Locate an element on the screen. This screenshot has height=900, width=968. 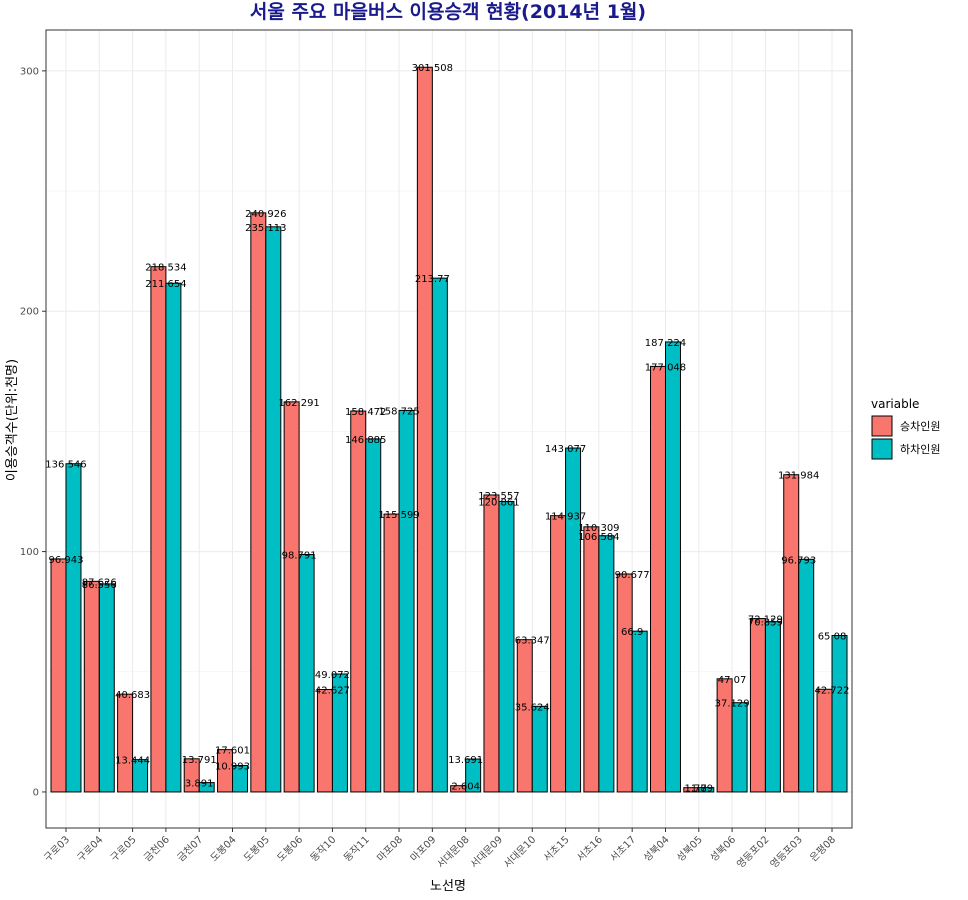
data-label: 106.584 is located at coordinates (598, 537).